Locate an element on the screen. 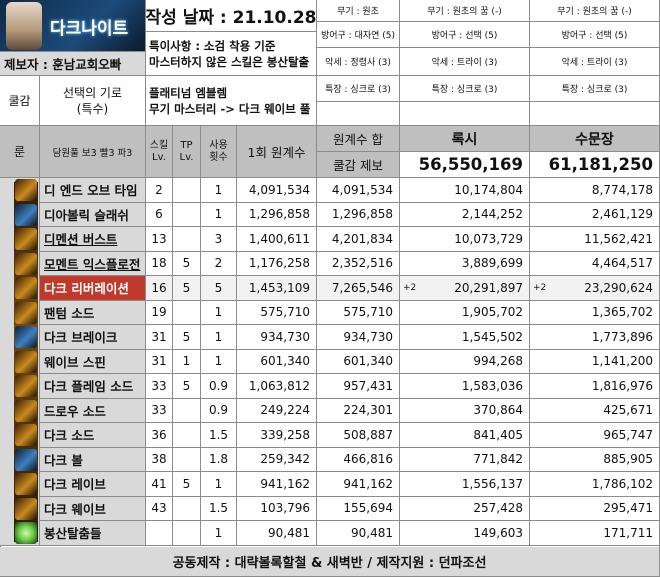 The width and height of the screenshot is (660, 577). row-name-text: 봉산탈춤들 is located at coordinates (73, 534).